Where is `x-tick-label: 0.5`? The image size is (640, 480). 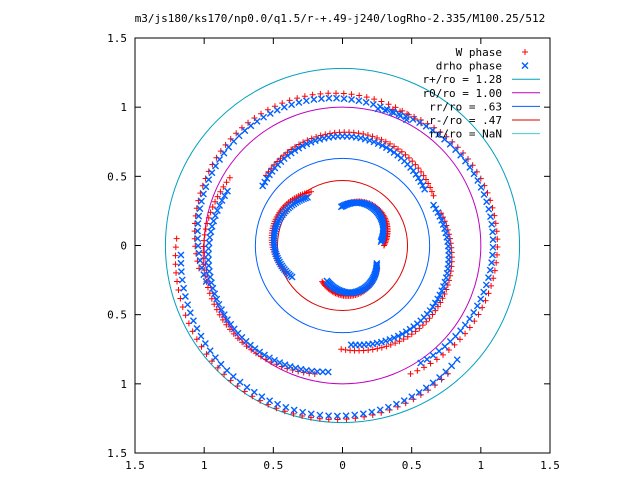 x-tick-label: 0.5 is located at coordinates (412, 465).